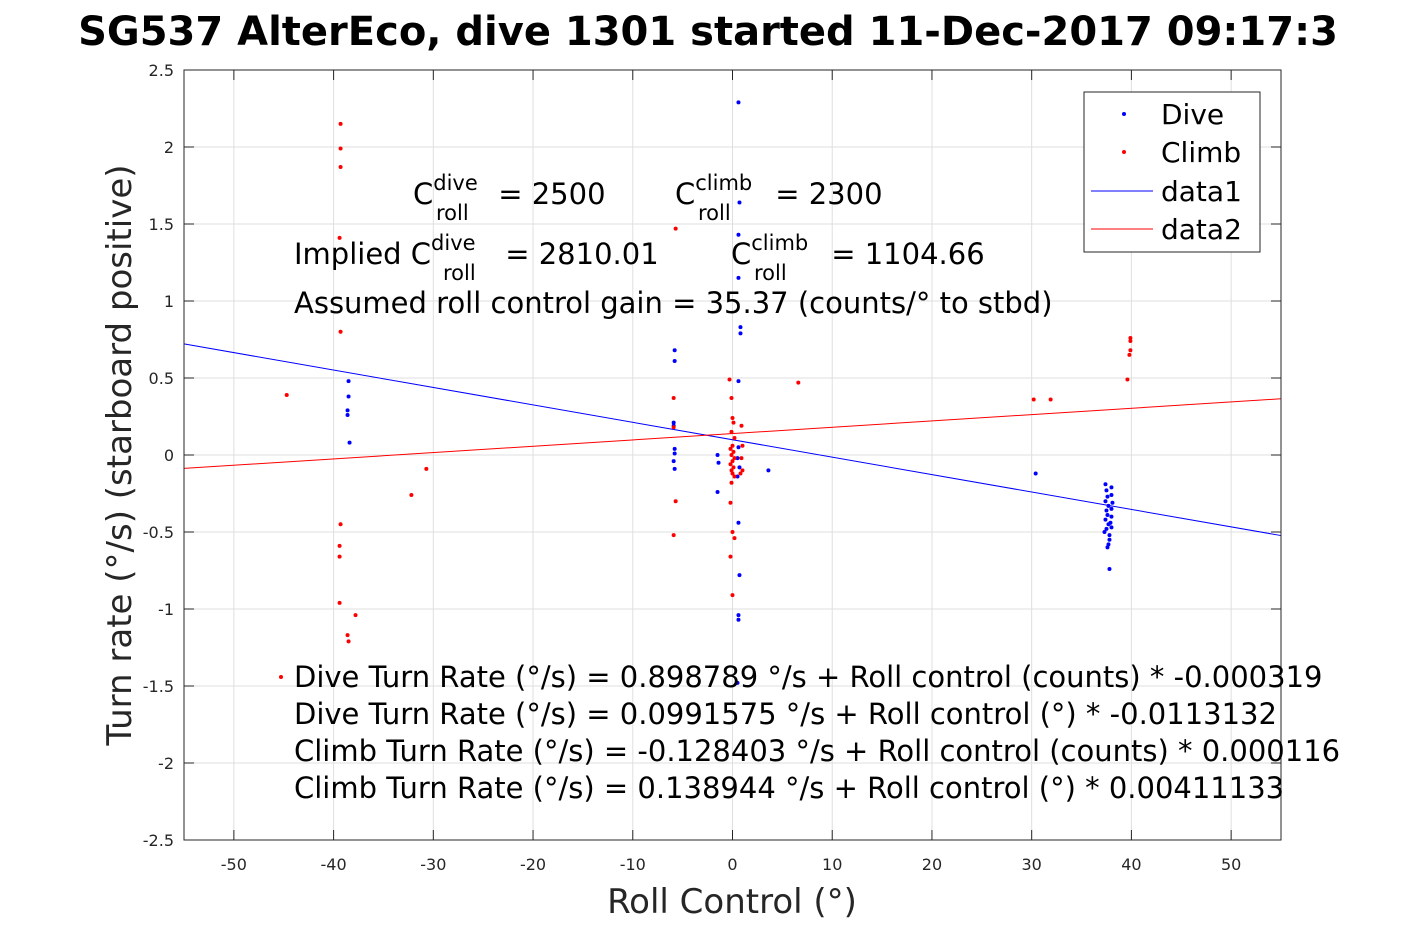  I want to click on legend: Dive Climb data1 data2, so click(1172, 172).